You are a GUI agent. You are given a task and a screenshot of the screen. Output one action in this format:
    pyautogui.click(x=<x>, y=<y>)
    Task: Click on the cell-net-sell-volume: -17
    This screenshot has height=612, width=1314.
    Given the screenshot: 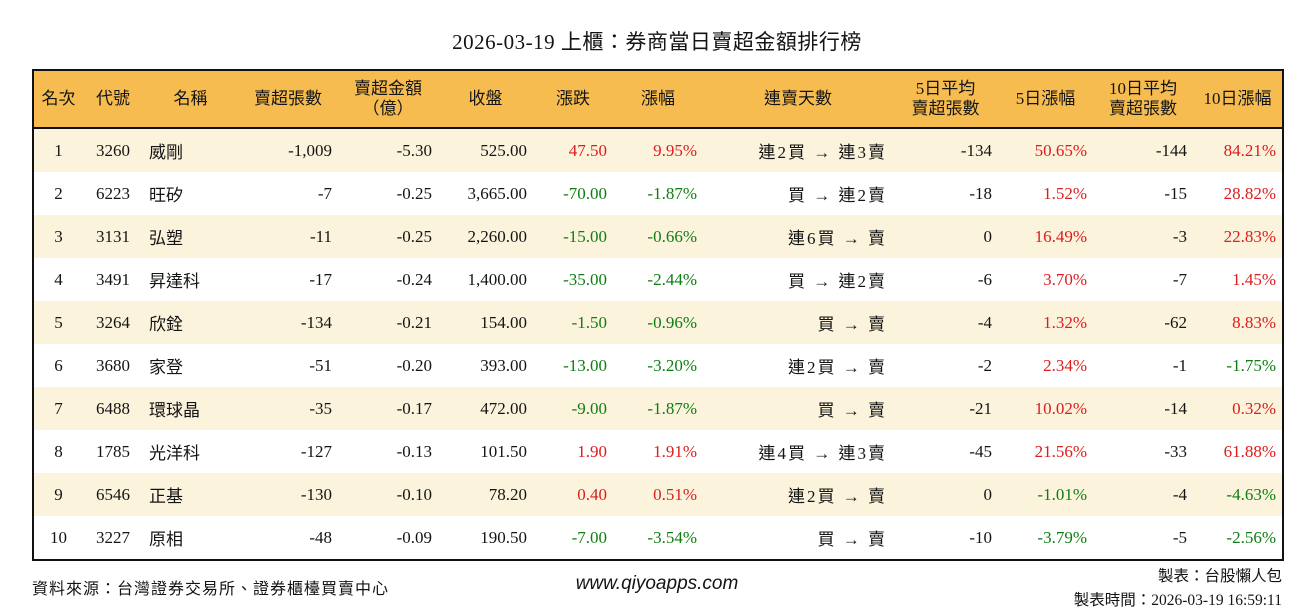 What is the action you would take?
    pyautogui.click(x=320, y=279)
    